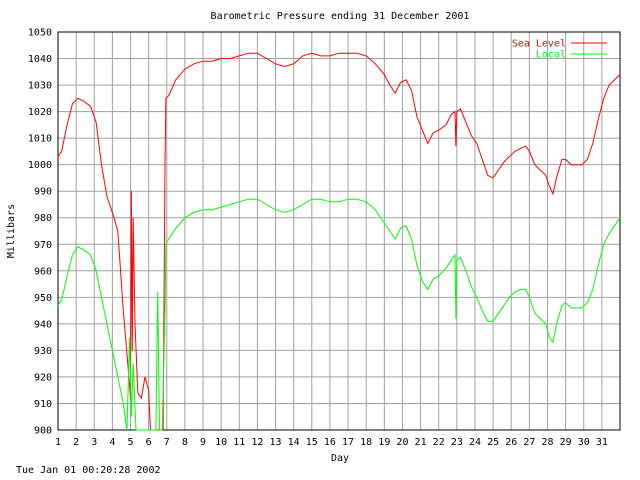 Image resolution: width=640 pixels, height=480 pixels. I want to click on y-tick-label: 1050, so click(40, 33).